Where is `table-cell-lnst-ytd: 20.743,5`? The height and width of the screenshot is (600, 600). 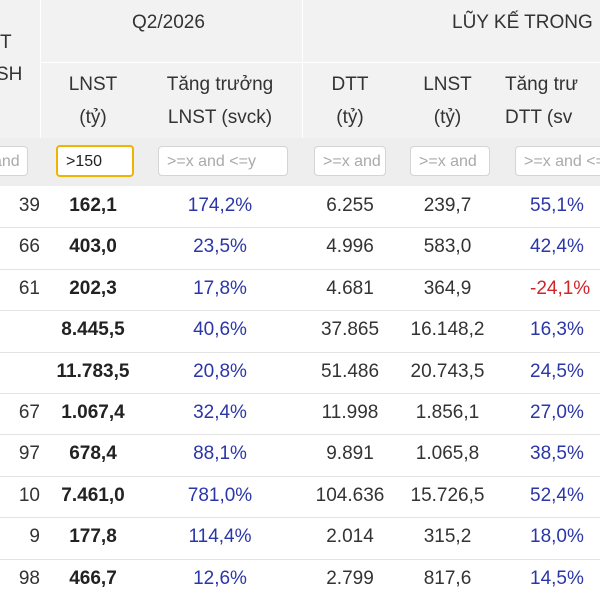 table-cell-lnst-ytd: 20.743,5 is located at coordinates (447, 371).